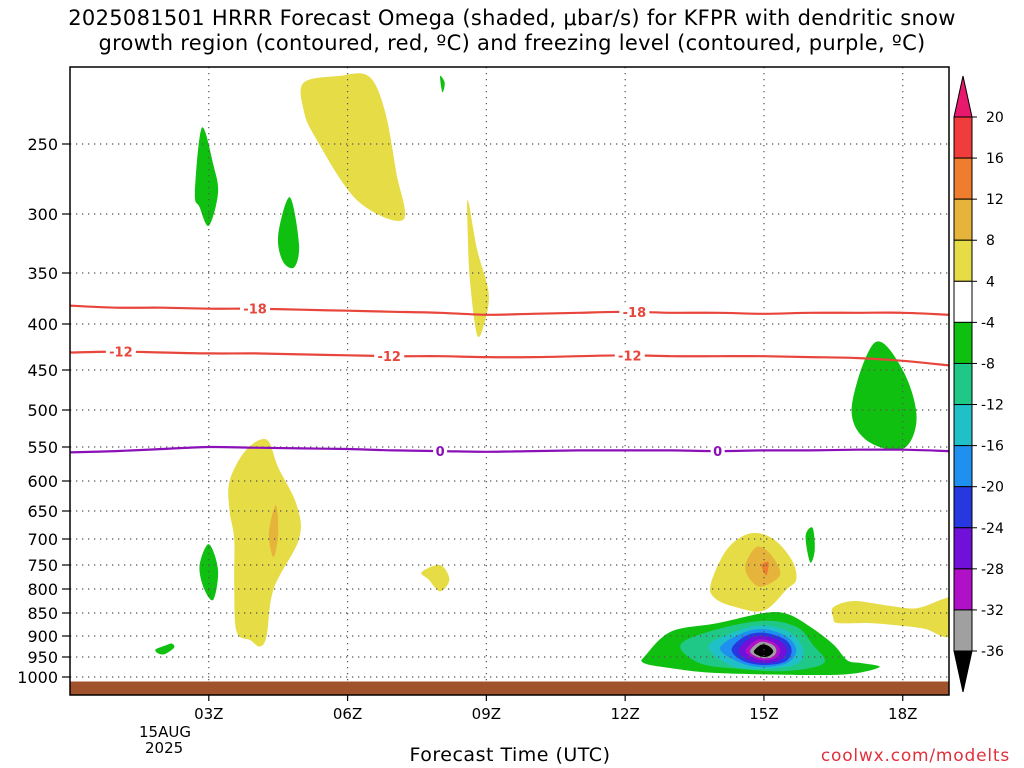 The height and width of the screenshot is (768, 1024). I want to click on x-tick-label-03Z: 03Z, so click(208, 714).